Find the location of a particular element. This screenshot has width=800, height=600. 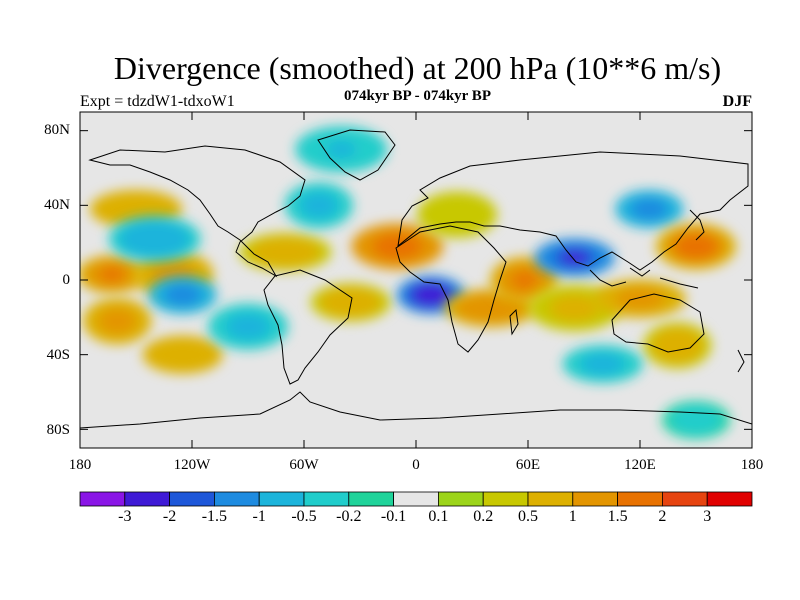

colorbar-label: 0.2 is located at coordinates (483, 516).